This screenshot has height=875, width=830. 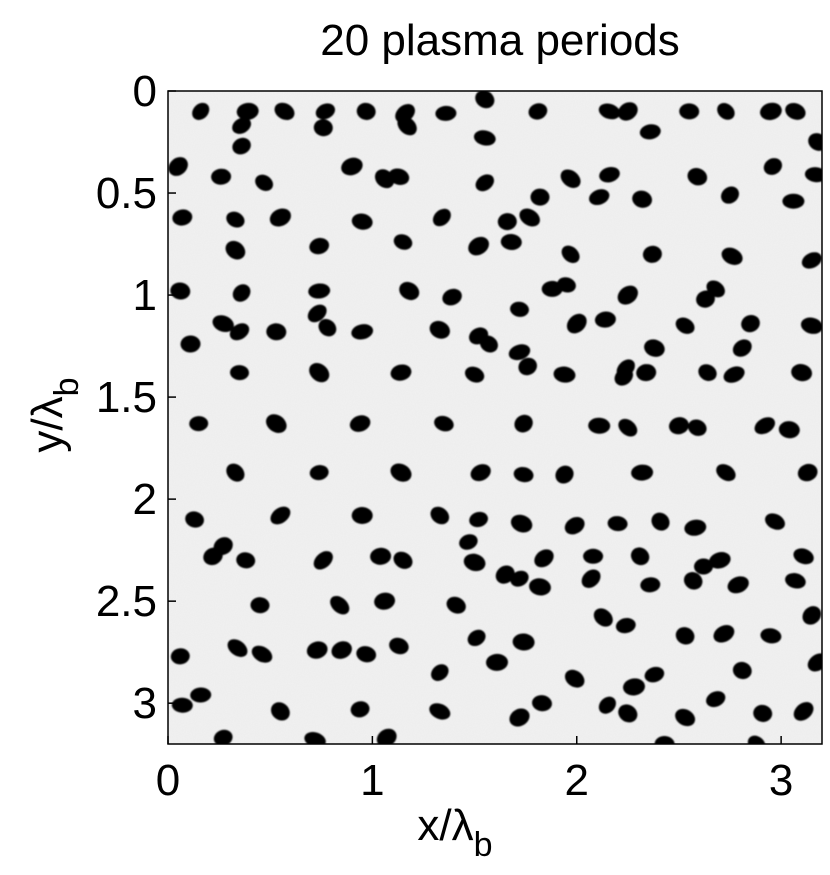 I want to click on x-tick-label: 3, so click(x=781, y=780).